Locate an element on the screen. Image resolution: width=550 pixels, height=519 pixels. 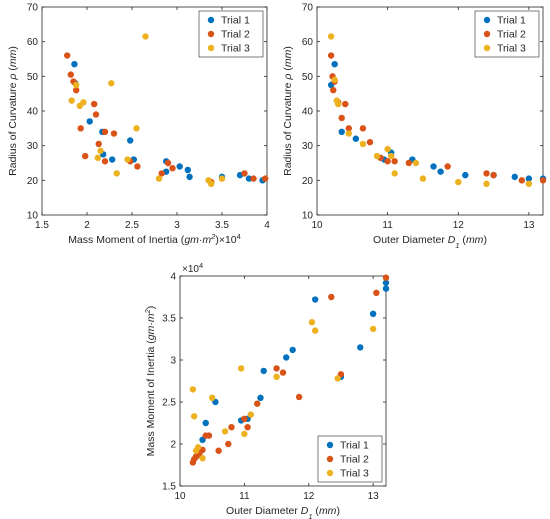
x-tick-label: 3 is located at coordinates (177, 225).